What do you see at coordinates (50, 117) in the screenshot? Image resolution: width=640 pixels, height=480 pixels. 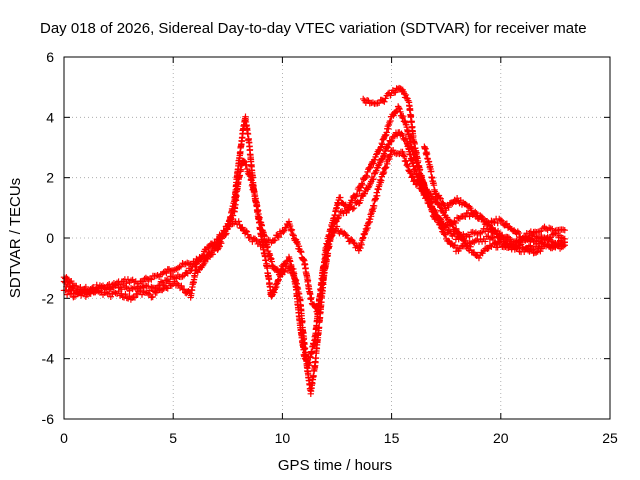 I see `y-tick-label: 4` at bounding box center [50, 117].